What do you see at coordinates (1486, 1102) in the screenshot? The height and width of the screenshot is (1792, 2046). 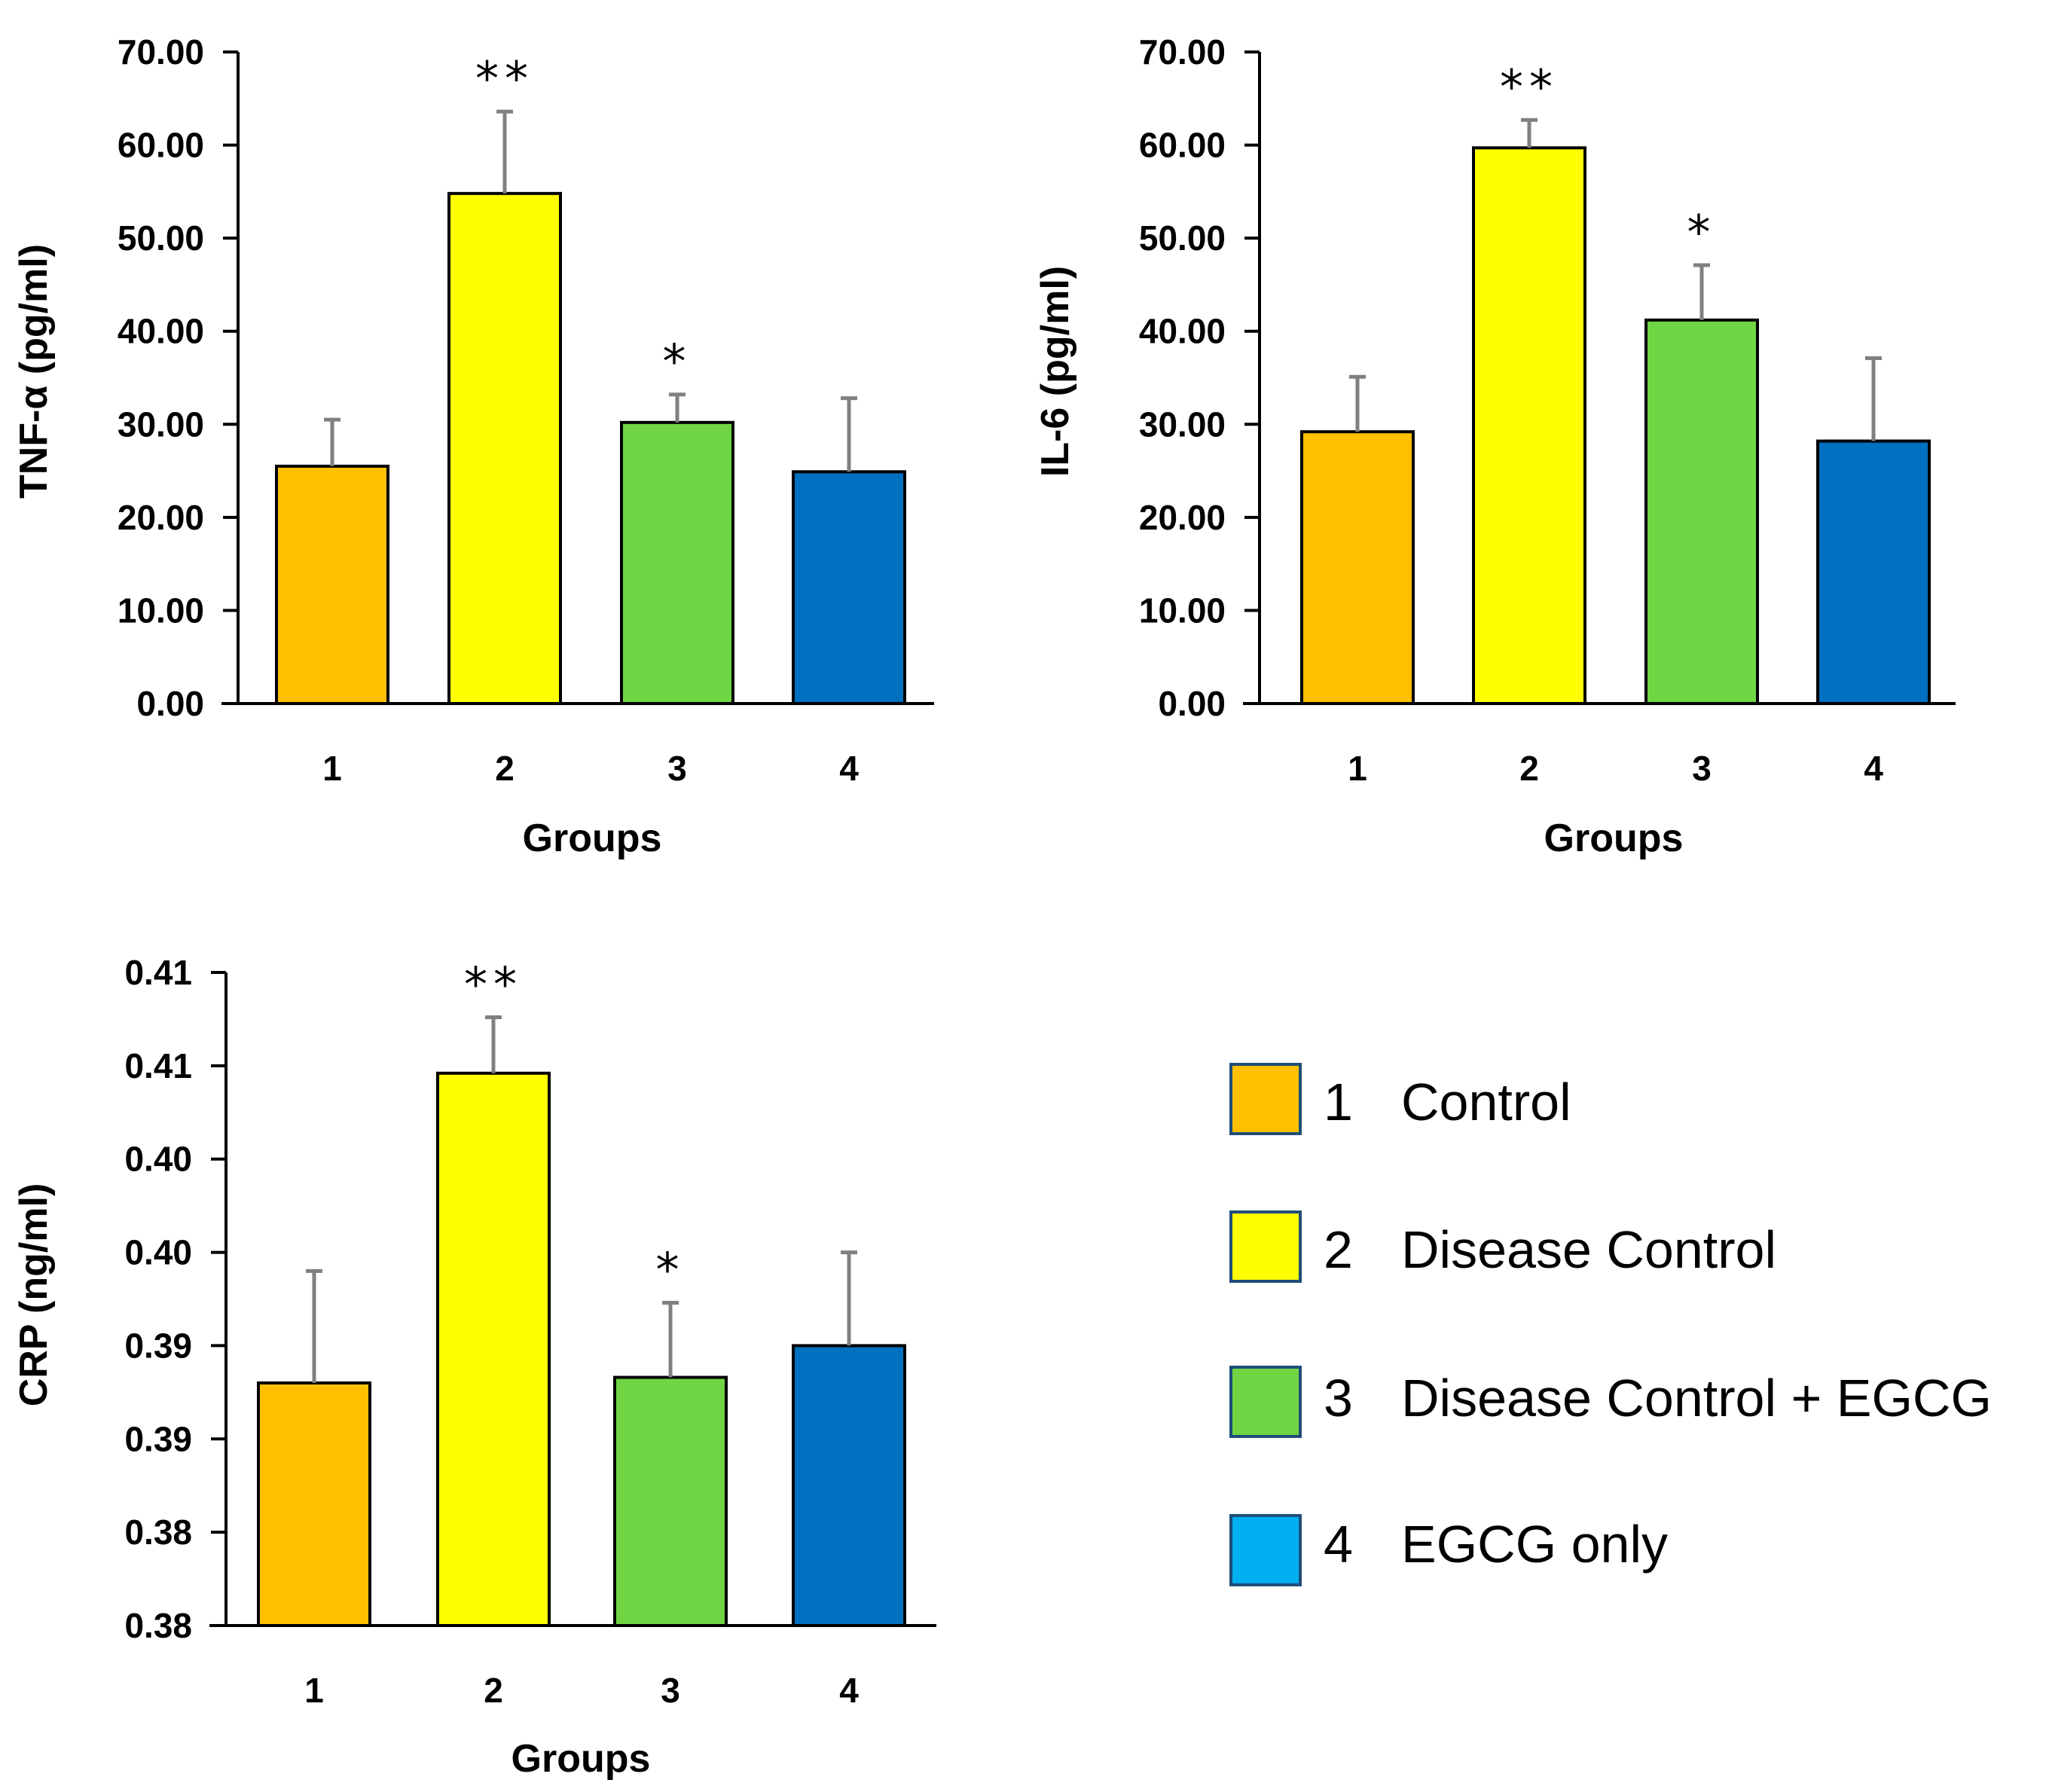 I see `legend-label-1: Control` at bounding box center [1486, 1102].